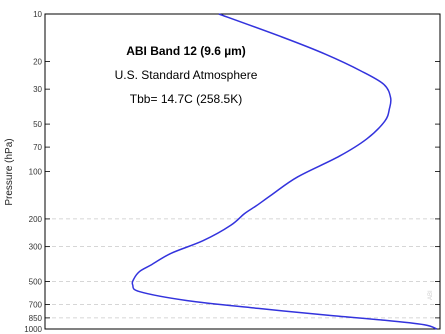 Image resolution: width=445 pixels, height=334 pixels. Describe the element at coordinates (36, 219) in the screenshot. I see `y-tick-label: 200` at that location.